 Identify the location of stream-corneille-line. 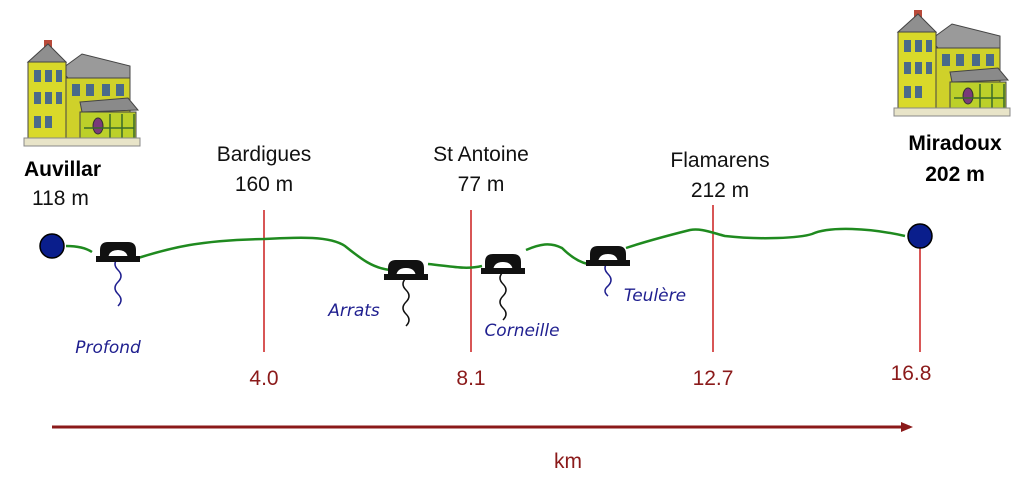
(503, 296).